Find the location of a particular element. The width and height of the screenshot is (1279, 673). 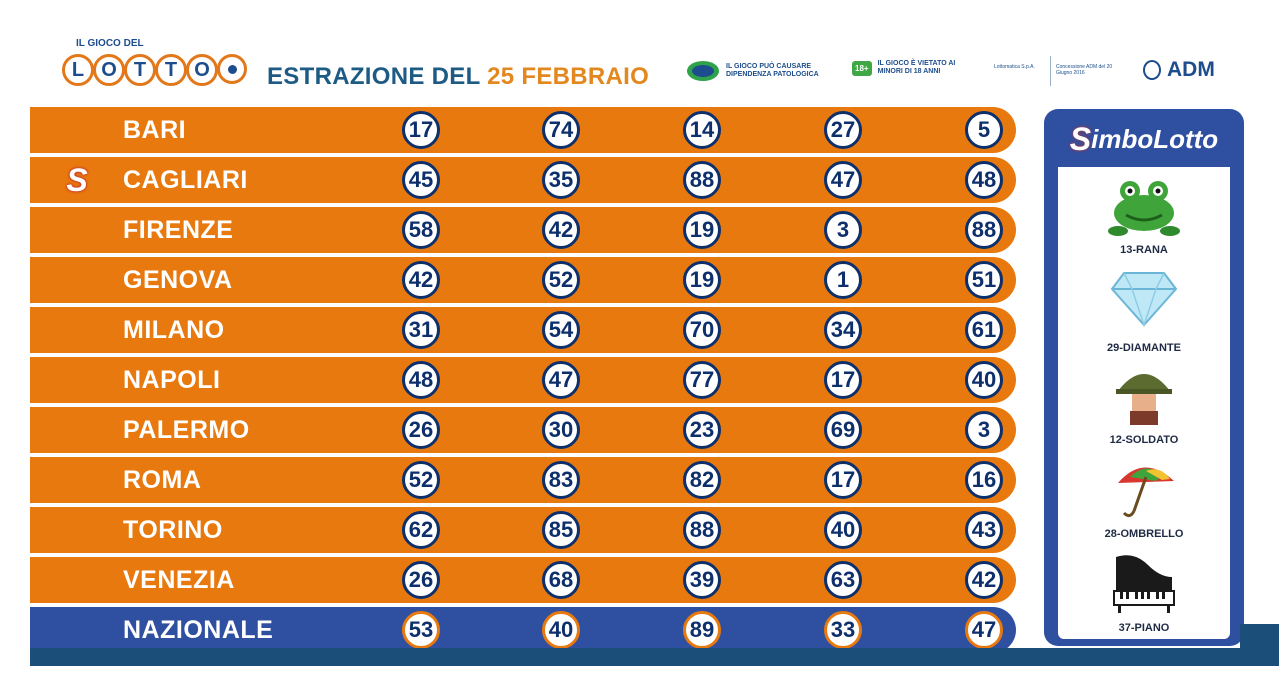

symbol-item: 37-PIANO is located at coordinates (1144, 592).